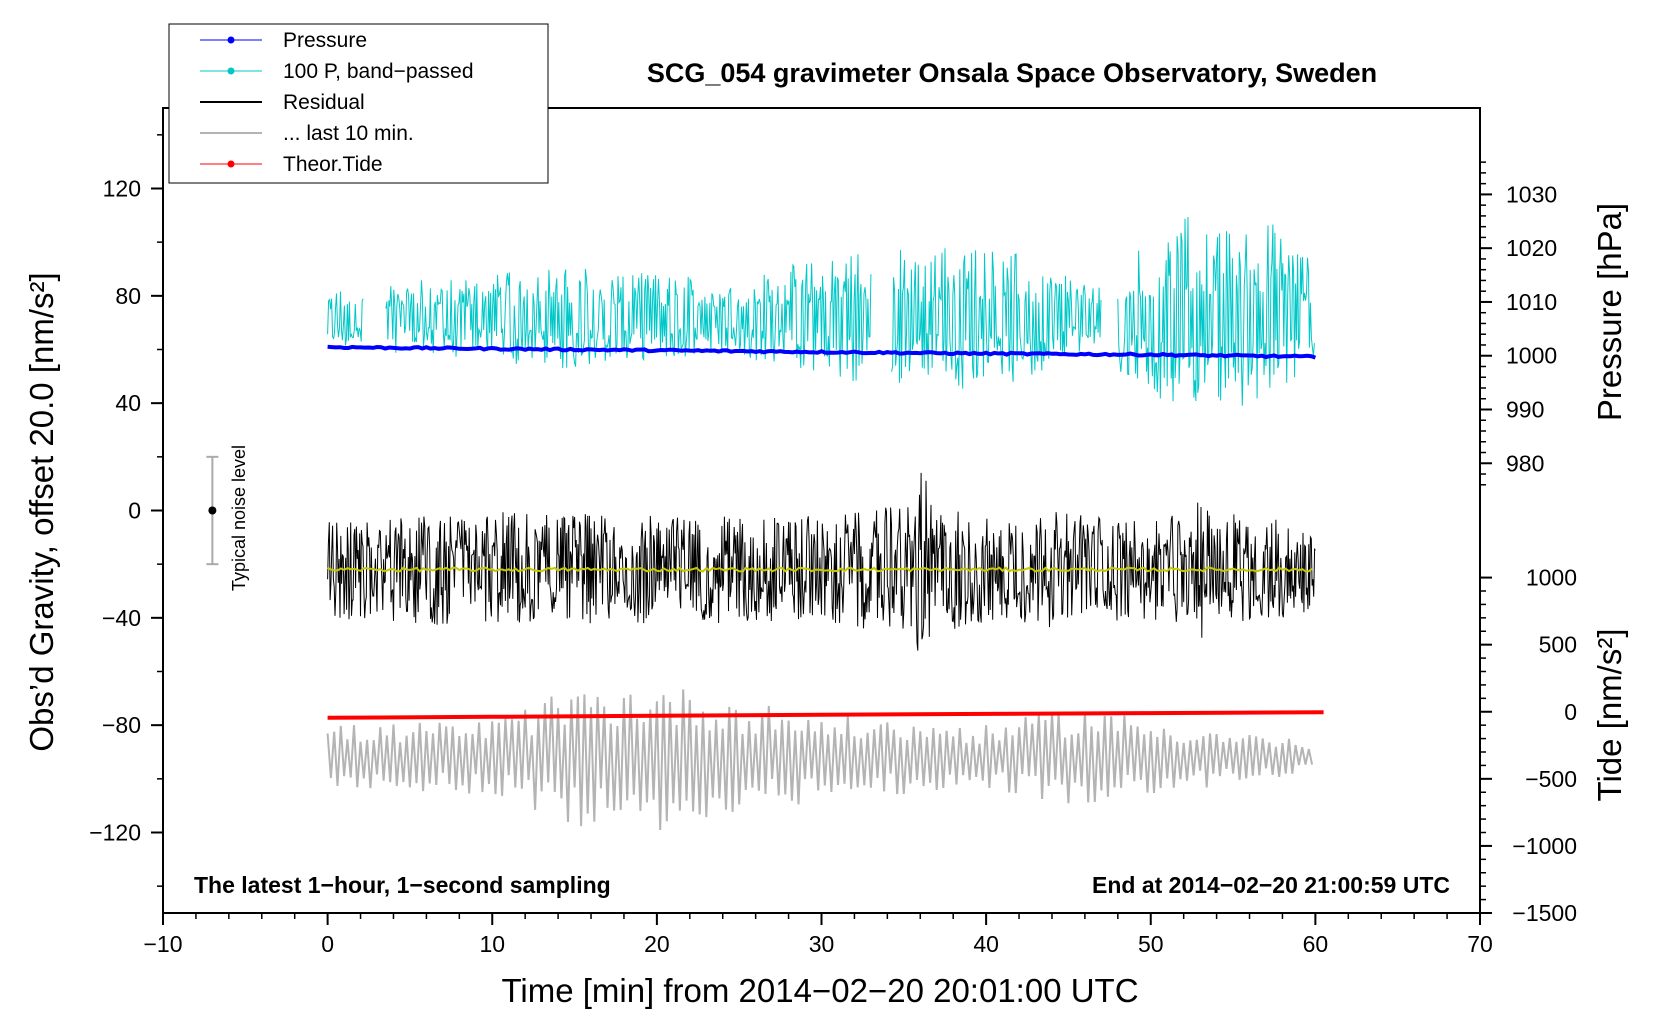 The image size is (1660, 1020). I want to click on series-bandpassed-pressure, so click(821, 311).